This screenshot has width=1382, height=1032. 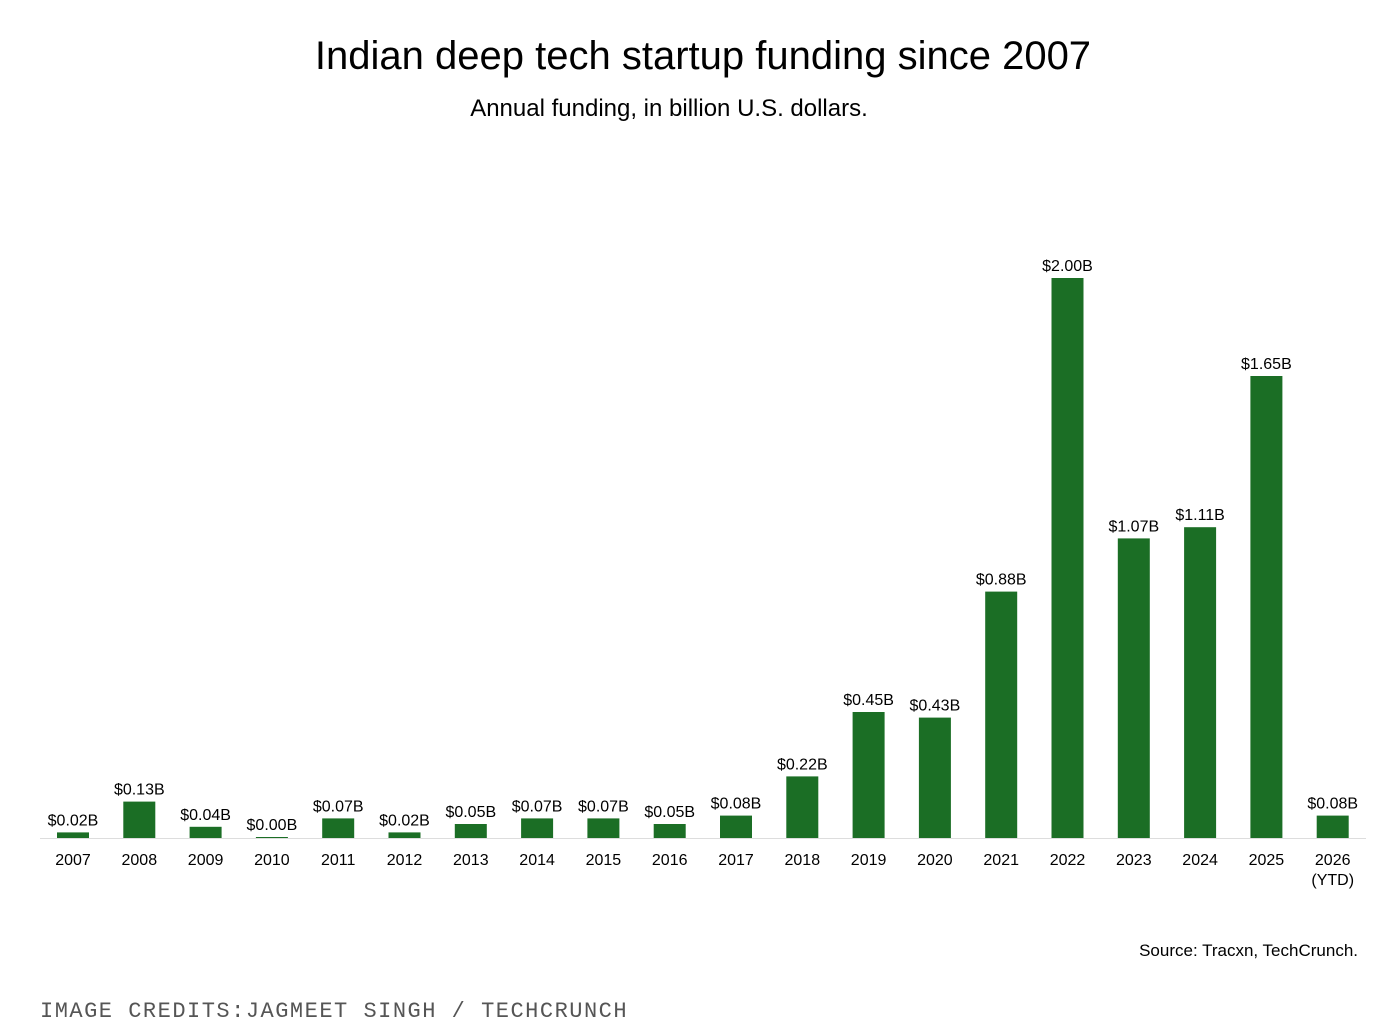 I want to click on tick-label-2019: 2019, so click(x=869, y=860).